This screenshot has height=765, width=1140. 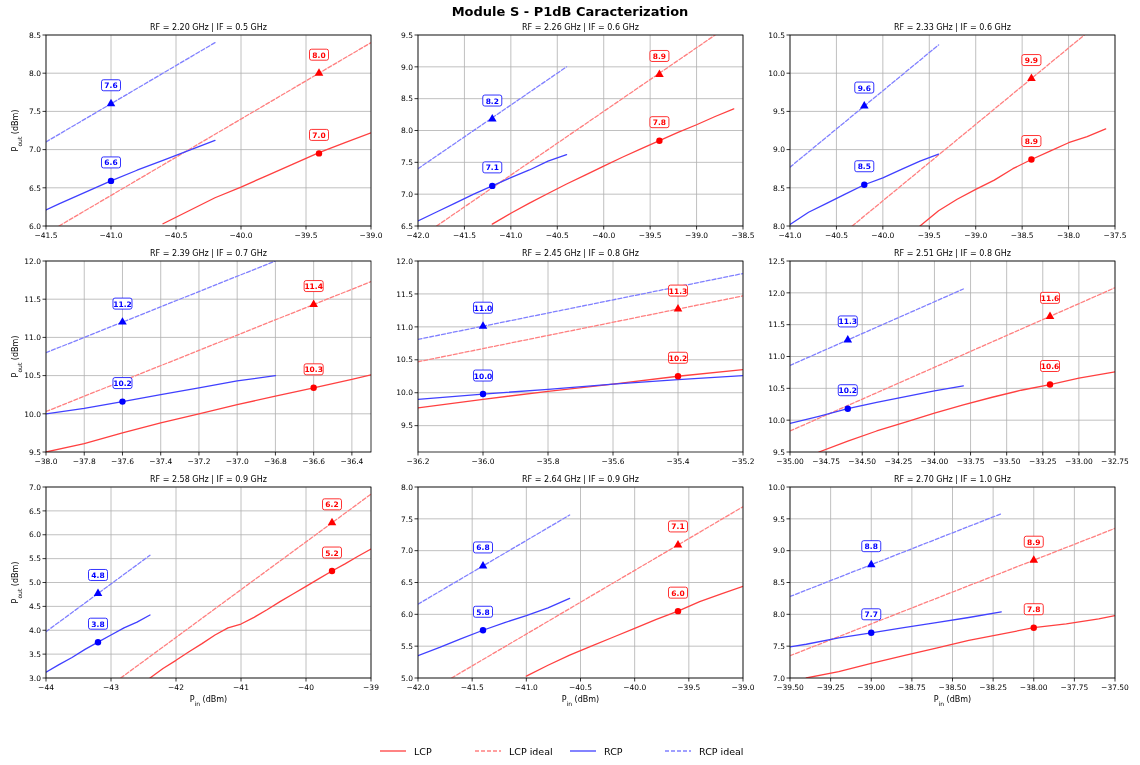 I want to click on legend-label: LCP ideal, so click(x=531, y=751).